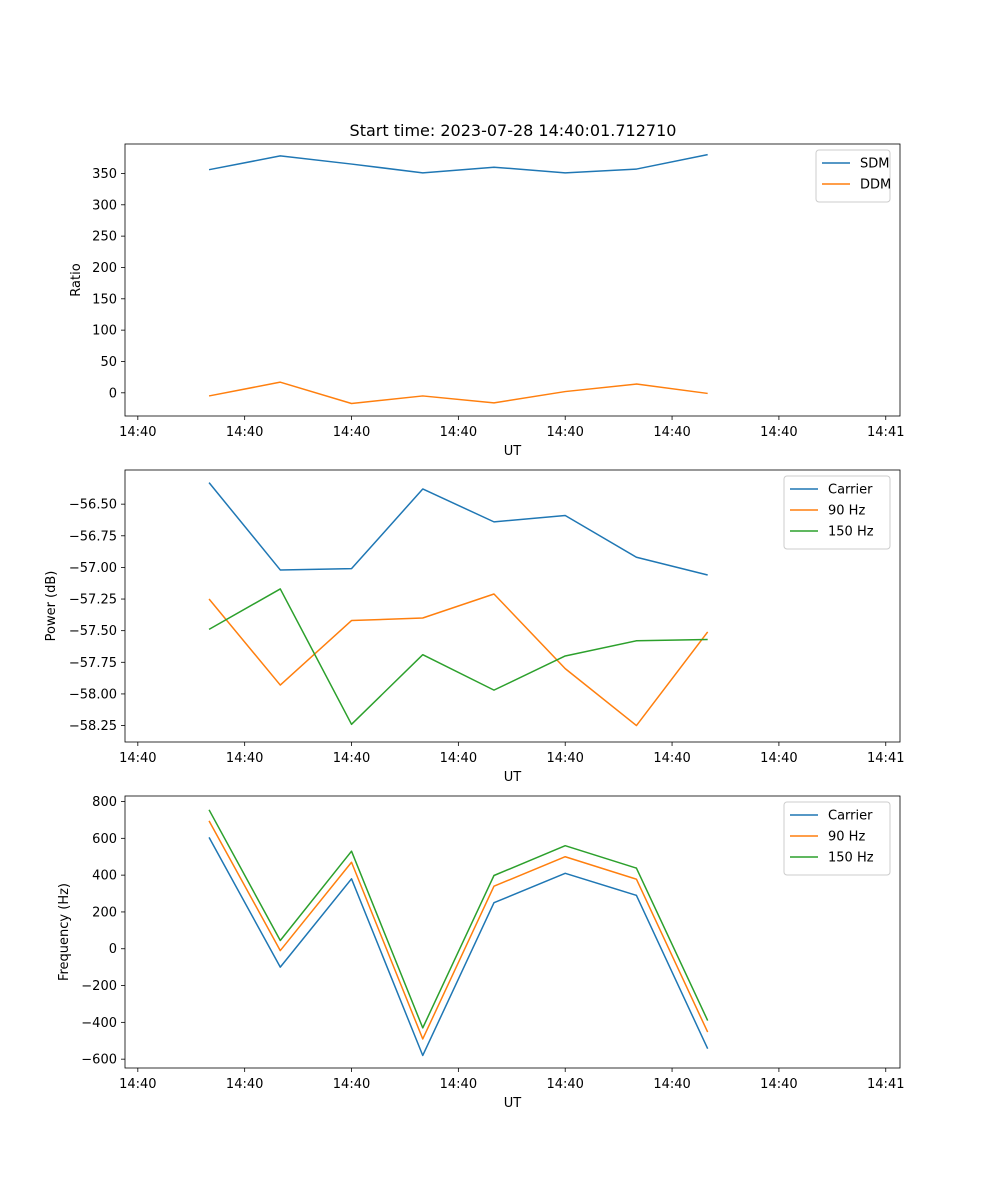  Describe the element at coordinates (93, 568) in the screenshot. I see `power-y-tick-label: −57.00` at that location.